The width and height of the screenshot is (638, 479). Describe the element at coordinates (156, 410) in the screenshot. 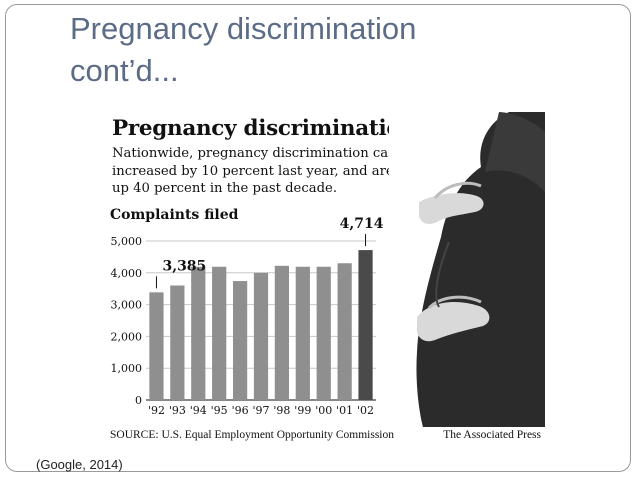

I see `x-tick-label: '92` at that location.